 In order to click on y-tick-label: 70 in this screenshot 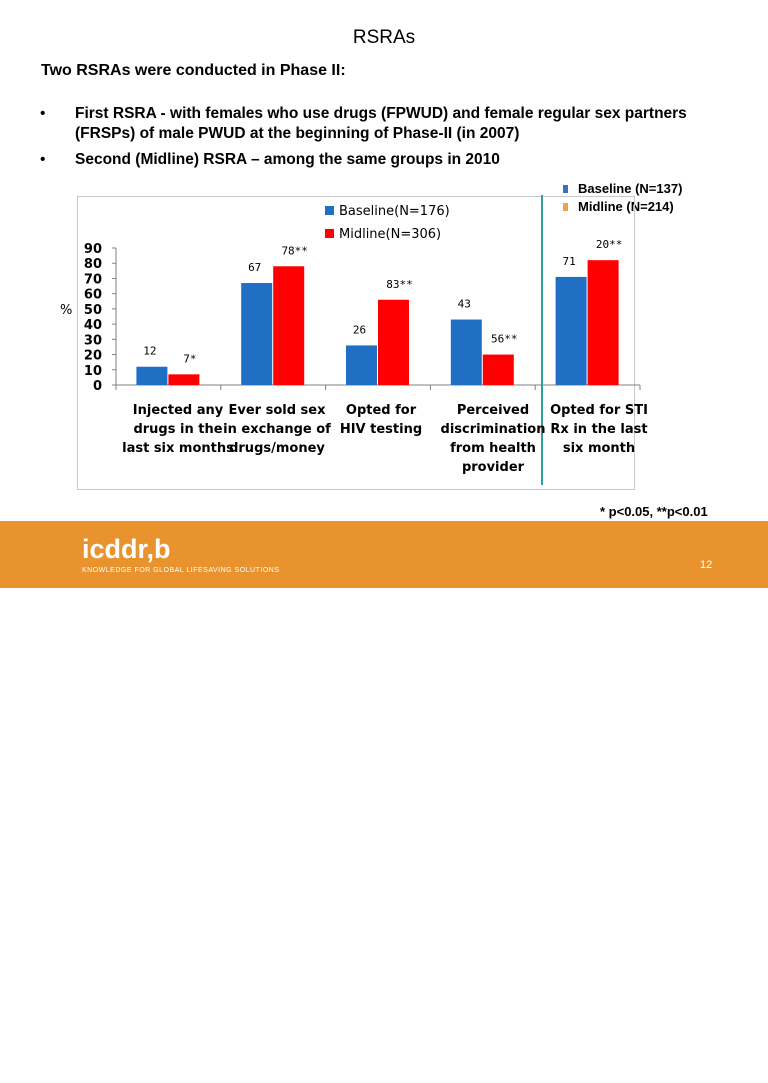, I will do `click(93, 279)`.